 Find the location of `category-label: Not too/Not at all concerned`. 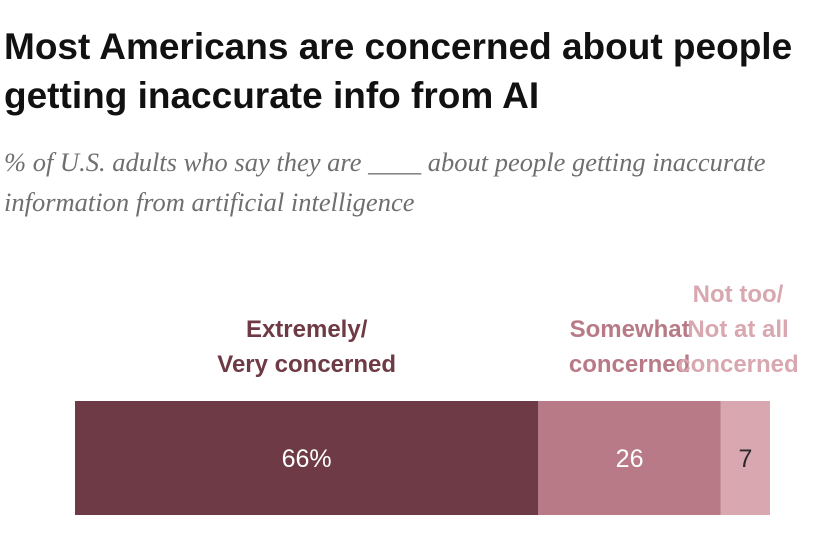

category-label: Not too/Not at all concerned is located at coordinates (737, 329).